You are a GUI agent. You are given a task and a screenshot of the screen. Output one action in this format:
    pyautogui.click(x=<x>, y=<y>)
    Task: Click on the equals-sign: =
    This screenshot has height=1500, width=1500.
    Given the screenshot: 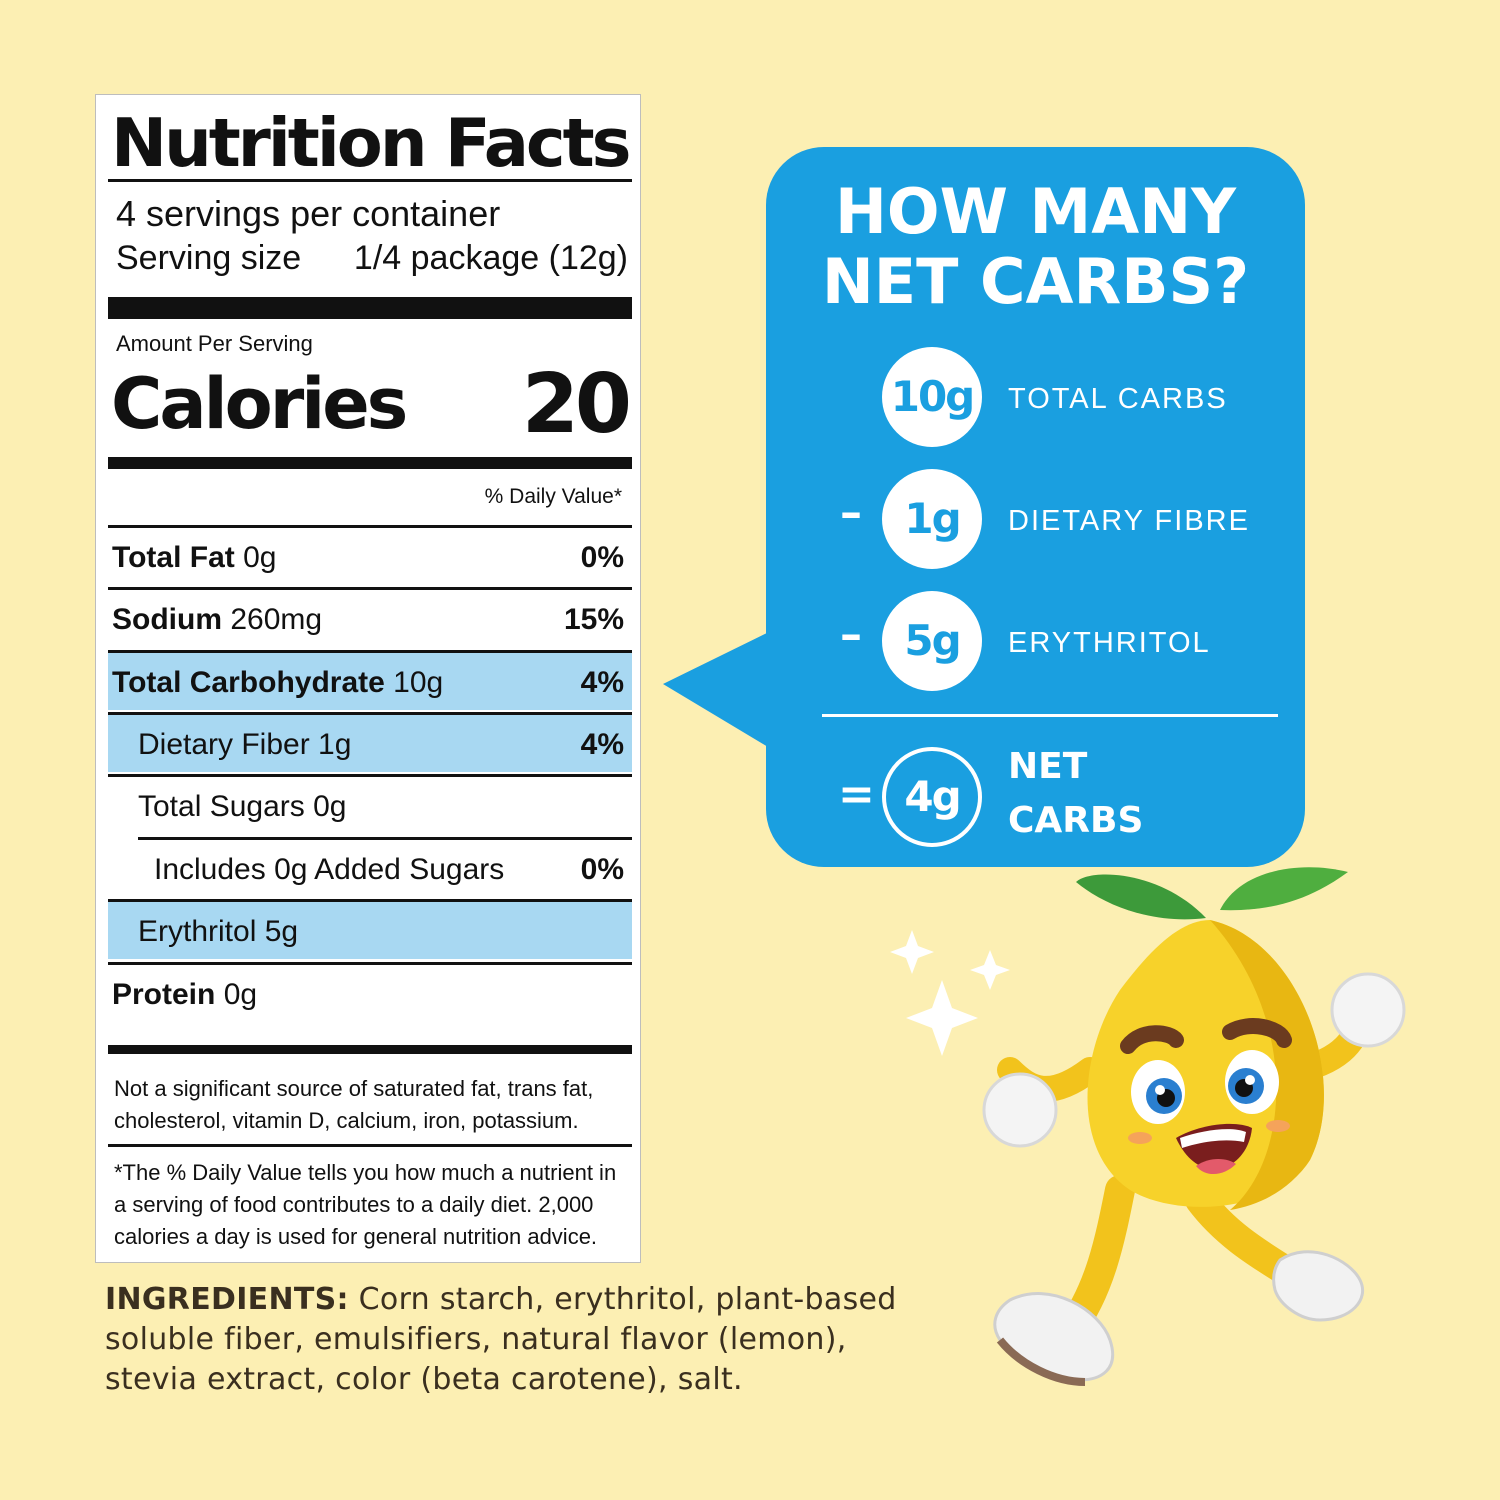 What is the action you would take?
    pyautogui.click(x=856, y=794)
    